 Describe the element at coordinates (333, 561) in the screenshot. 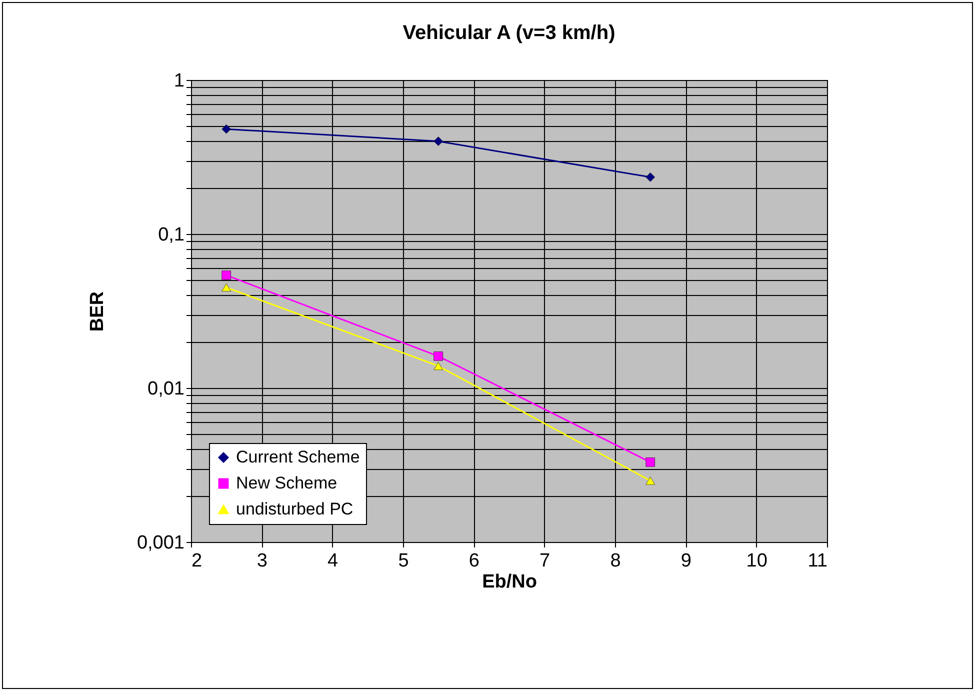

I see `x-tick-label: 4` at that location.